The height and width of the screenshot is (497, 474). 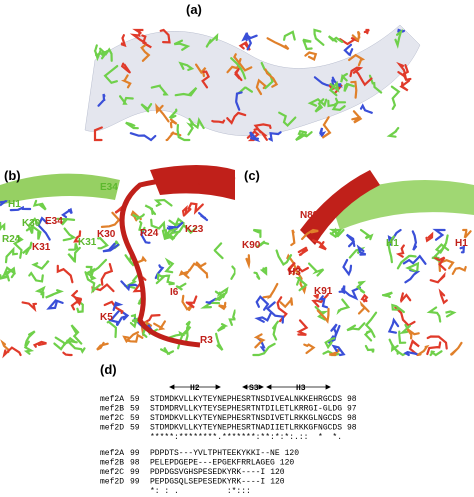 What do you see at coordinates (294, 272) in the screenshot?
I see `residue-label: H3` at bounding box center [294, 272].